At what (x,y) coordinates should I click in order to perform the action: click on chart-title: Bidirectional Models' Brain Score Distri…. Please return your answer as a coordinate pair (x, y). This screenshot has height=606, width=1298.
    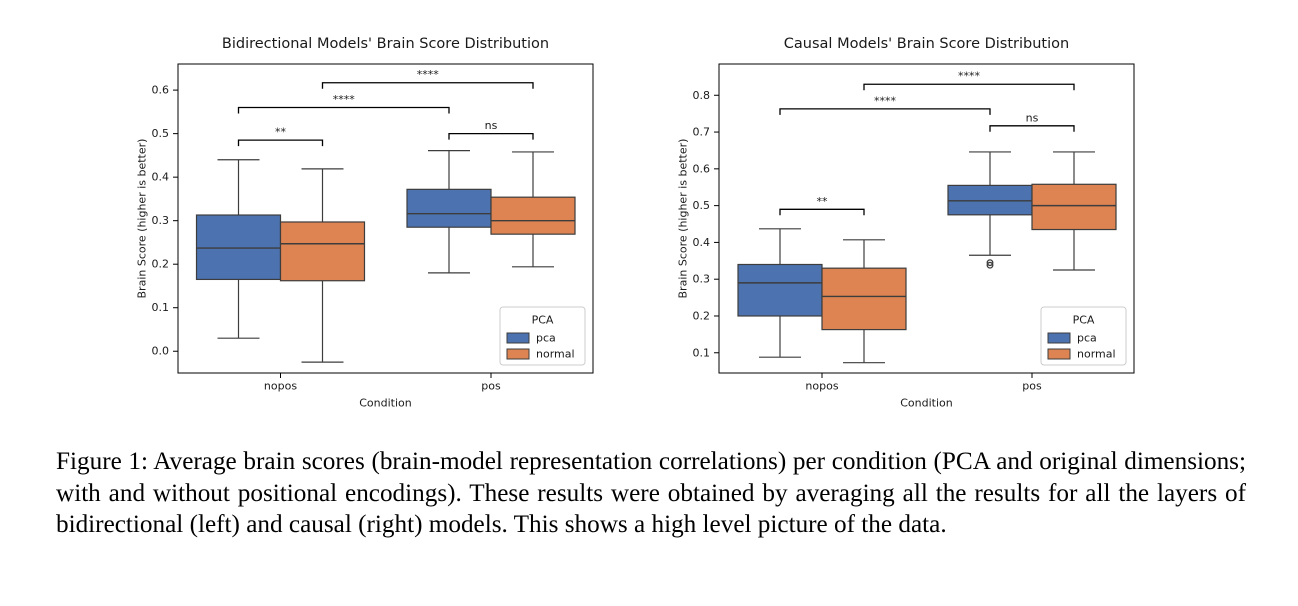
    Looking at the image, I should click on (385, 44).